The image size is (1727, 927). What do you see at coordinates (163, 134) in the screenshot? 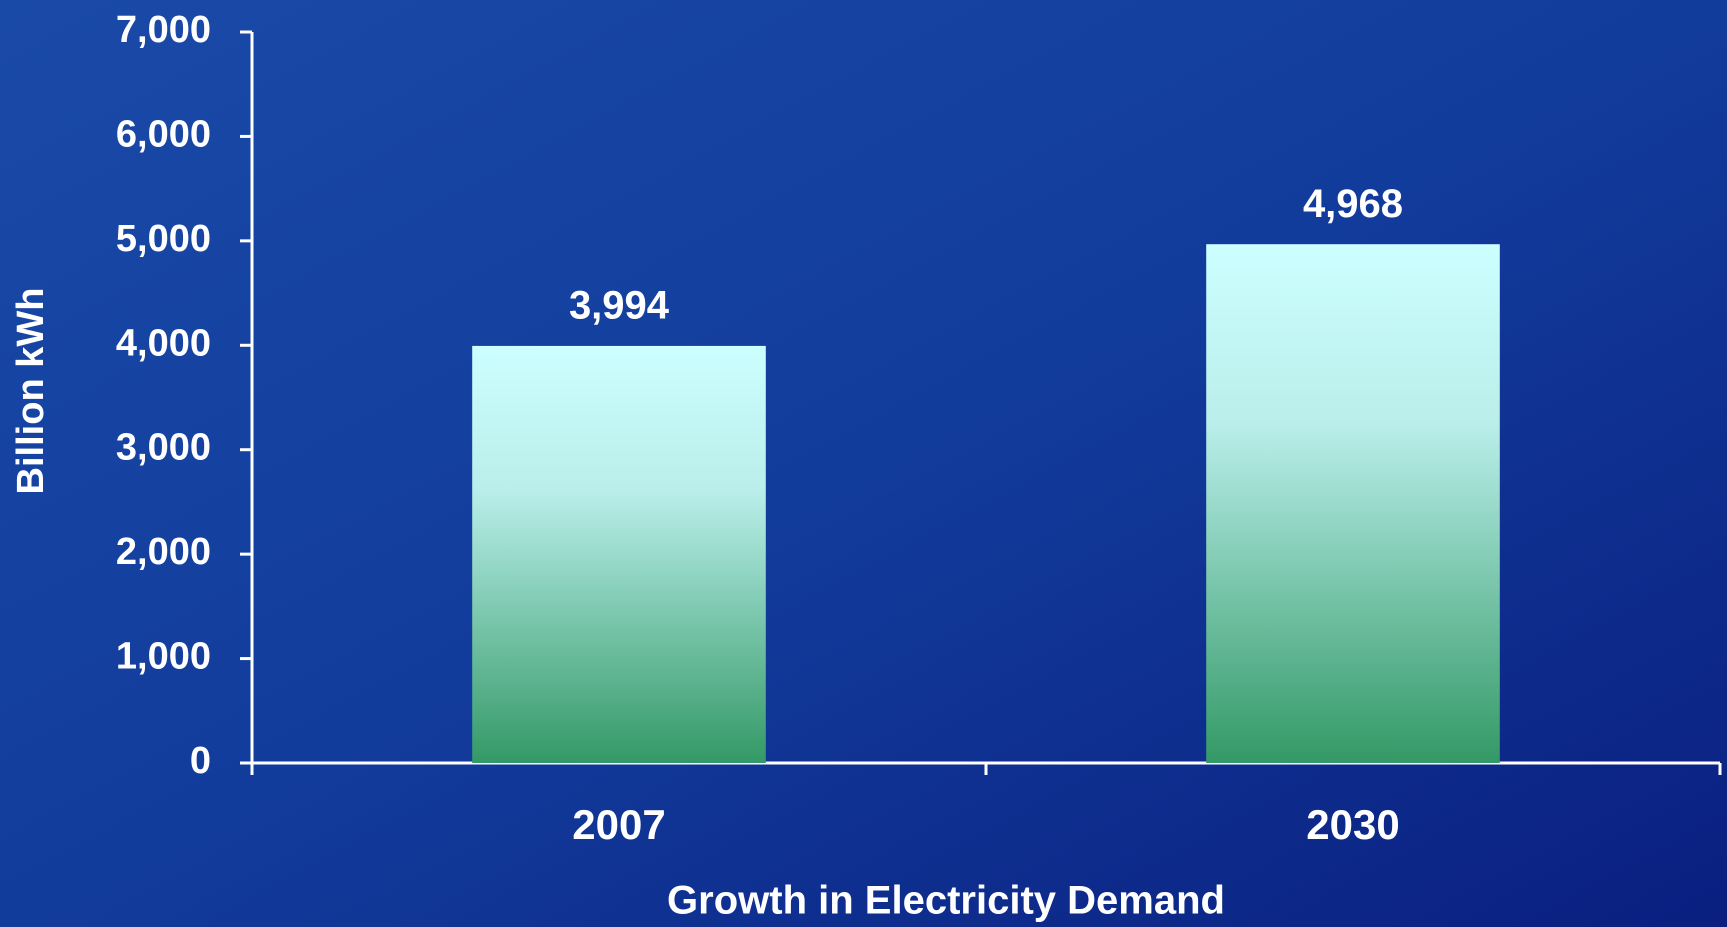
I see `y-tick-label: 6,000` at bounding box center [163, 134].